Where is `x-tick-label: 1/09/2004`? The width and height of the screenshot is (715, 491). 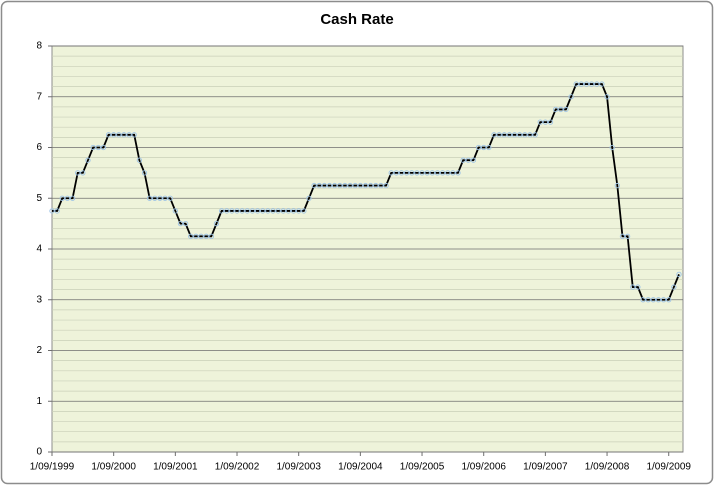
x-tick-label: 1/09/2004 is located at coordinates (360, 467).